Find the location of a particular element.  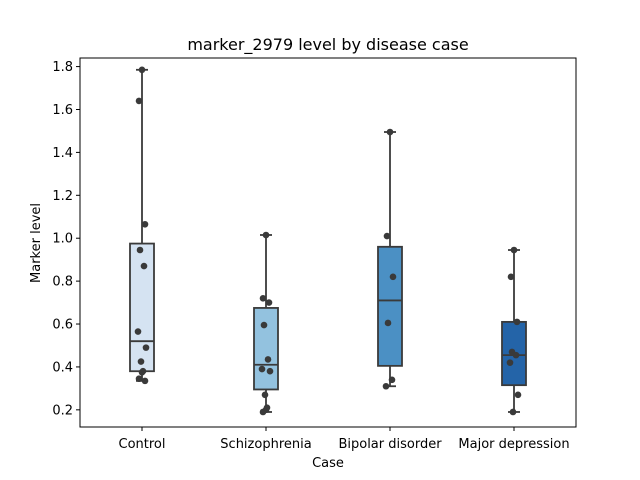

y-tick-label: 0.2 is located at coordinates (62, 410).